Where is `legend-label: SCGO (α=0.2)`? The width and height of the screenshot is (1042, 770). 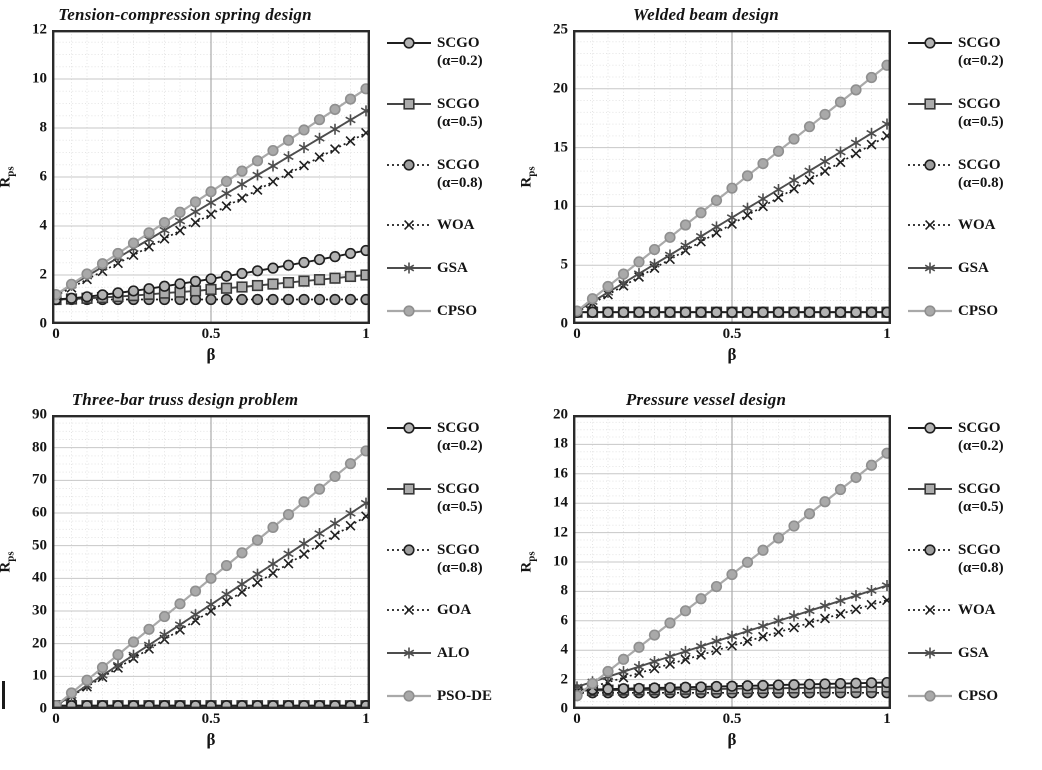 legend-label: SCGO (α=0.2) is located at coordinates (981, 437).